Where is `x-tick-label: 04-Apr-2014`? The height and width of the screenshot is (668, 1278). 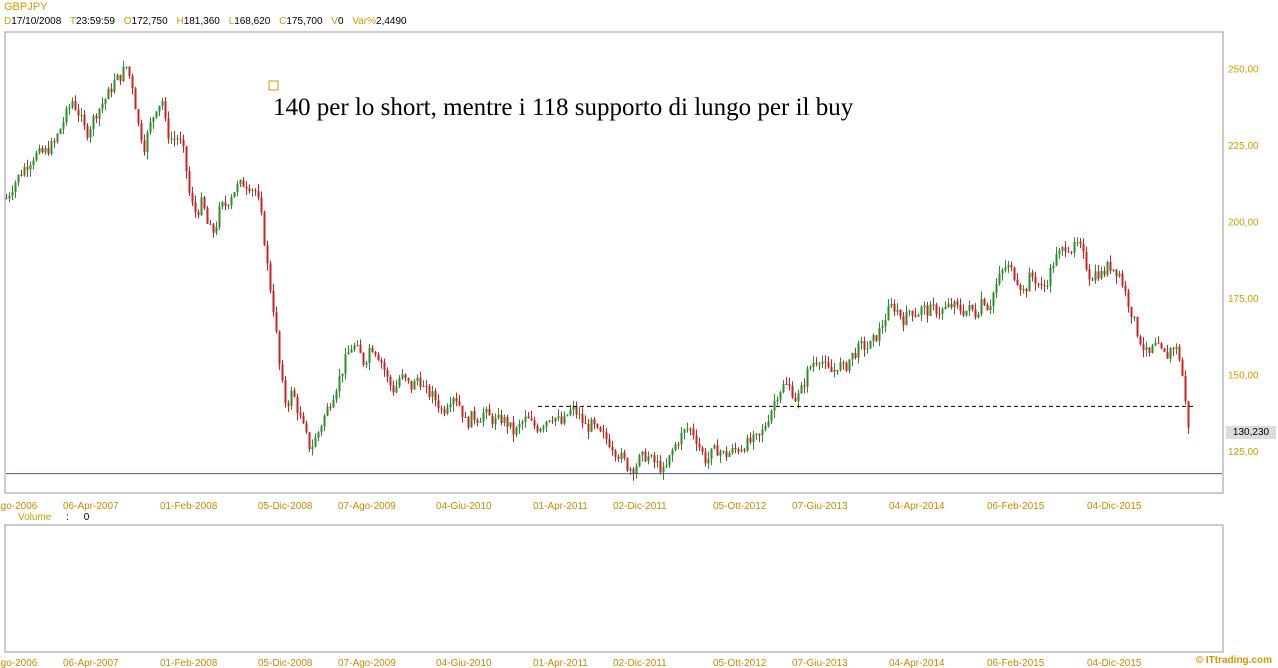
x-tick-label: 04-Apr-2014 is located at coordinates (917, 506).